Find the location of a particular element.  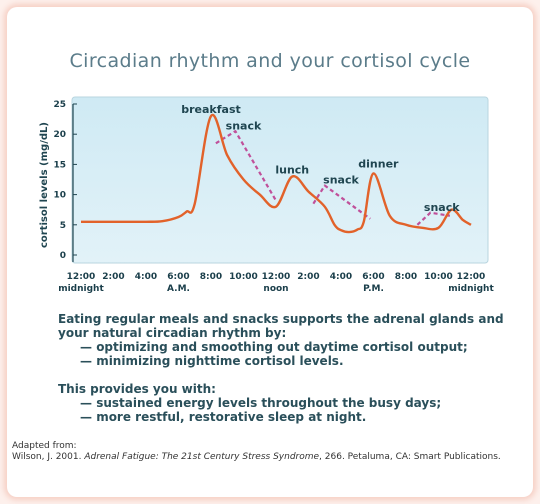

y-tick-label: 5 is located at coordinates (63, 226).